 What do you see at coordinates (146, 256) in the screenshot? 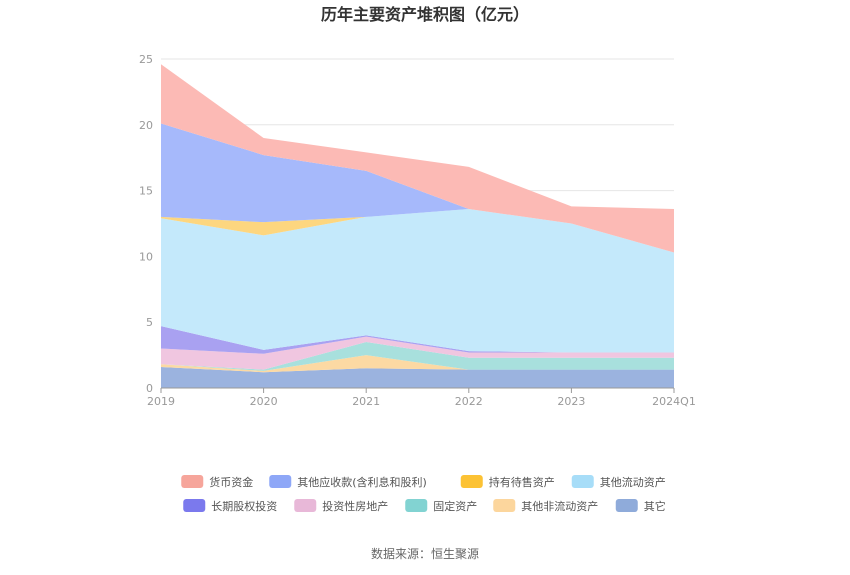
I see `y-tick-label: 10` at bounding box center [146, 256].